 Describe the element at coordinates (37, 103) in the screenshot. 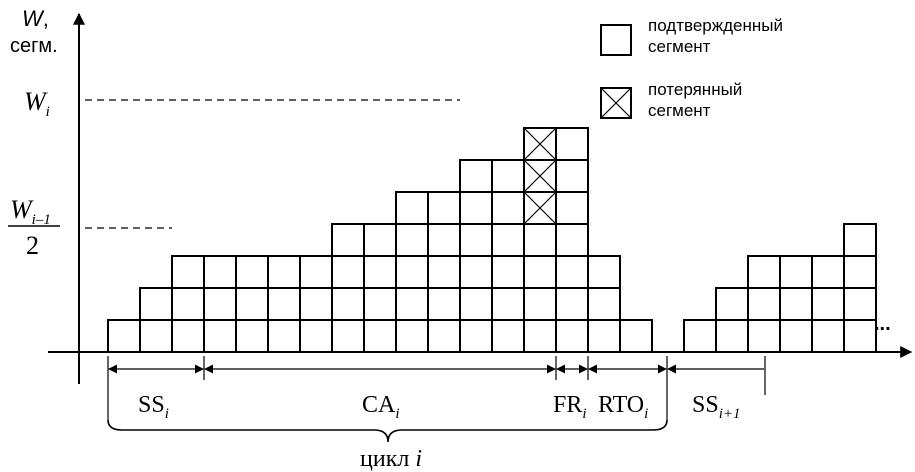

I see `wi-marker: Wi` at that location.